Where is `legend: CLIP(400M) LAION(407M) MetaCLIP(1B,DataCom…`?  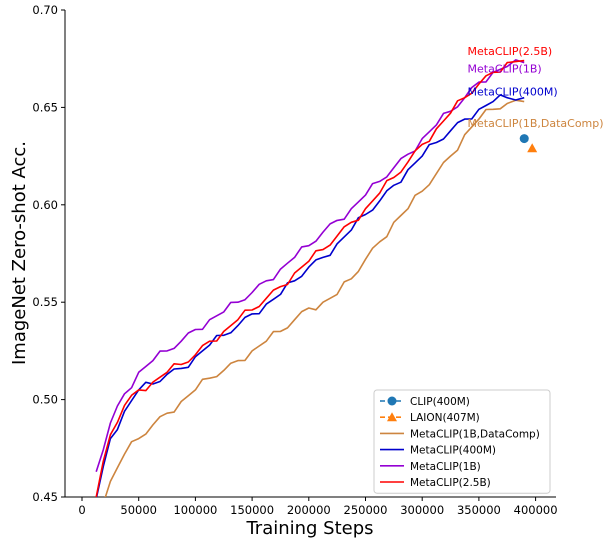
legend: CLIP(400M) LAION(407M) MetaCLIP(1B,DataCom… is located at coordinates (462, 441).